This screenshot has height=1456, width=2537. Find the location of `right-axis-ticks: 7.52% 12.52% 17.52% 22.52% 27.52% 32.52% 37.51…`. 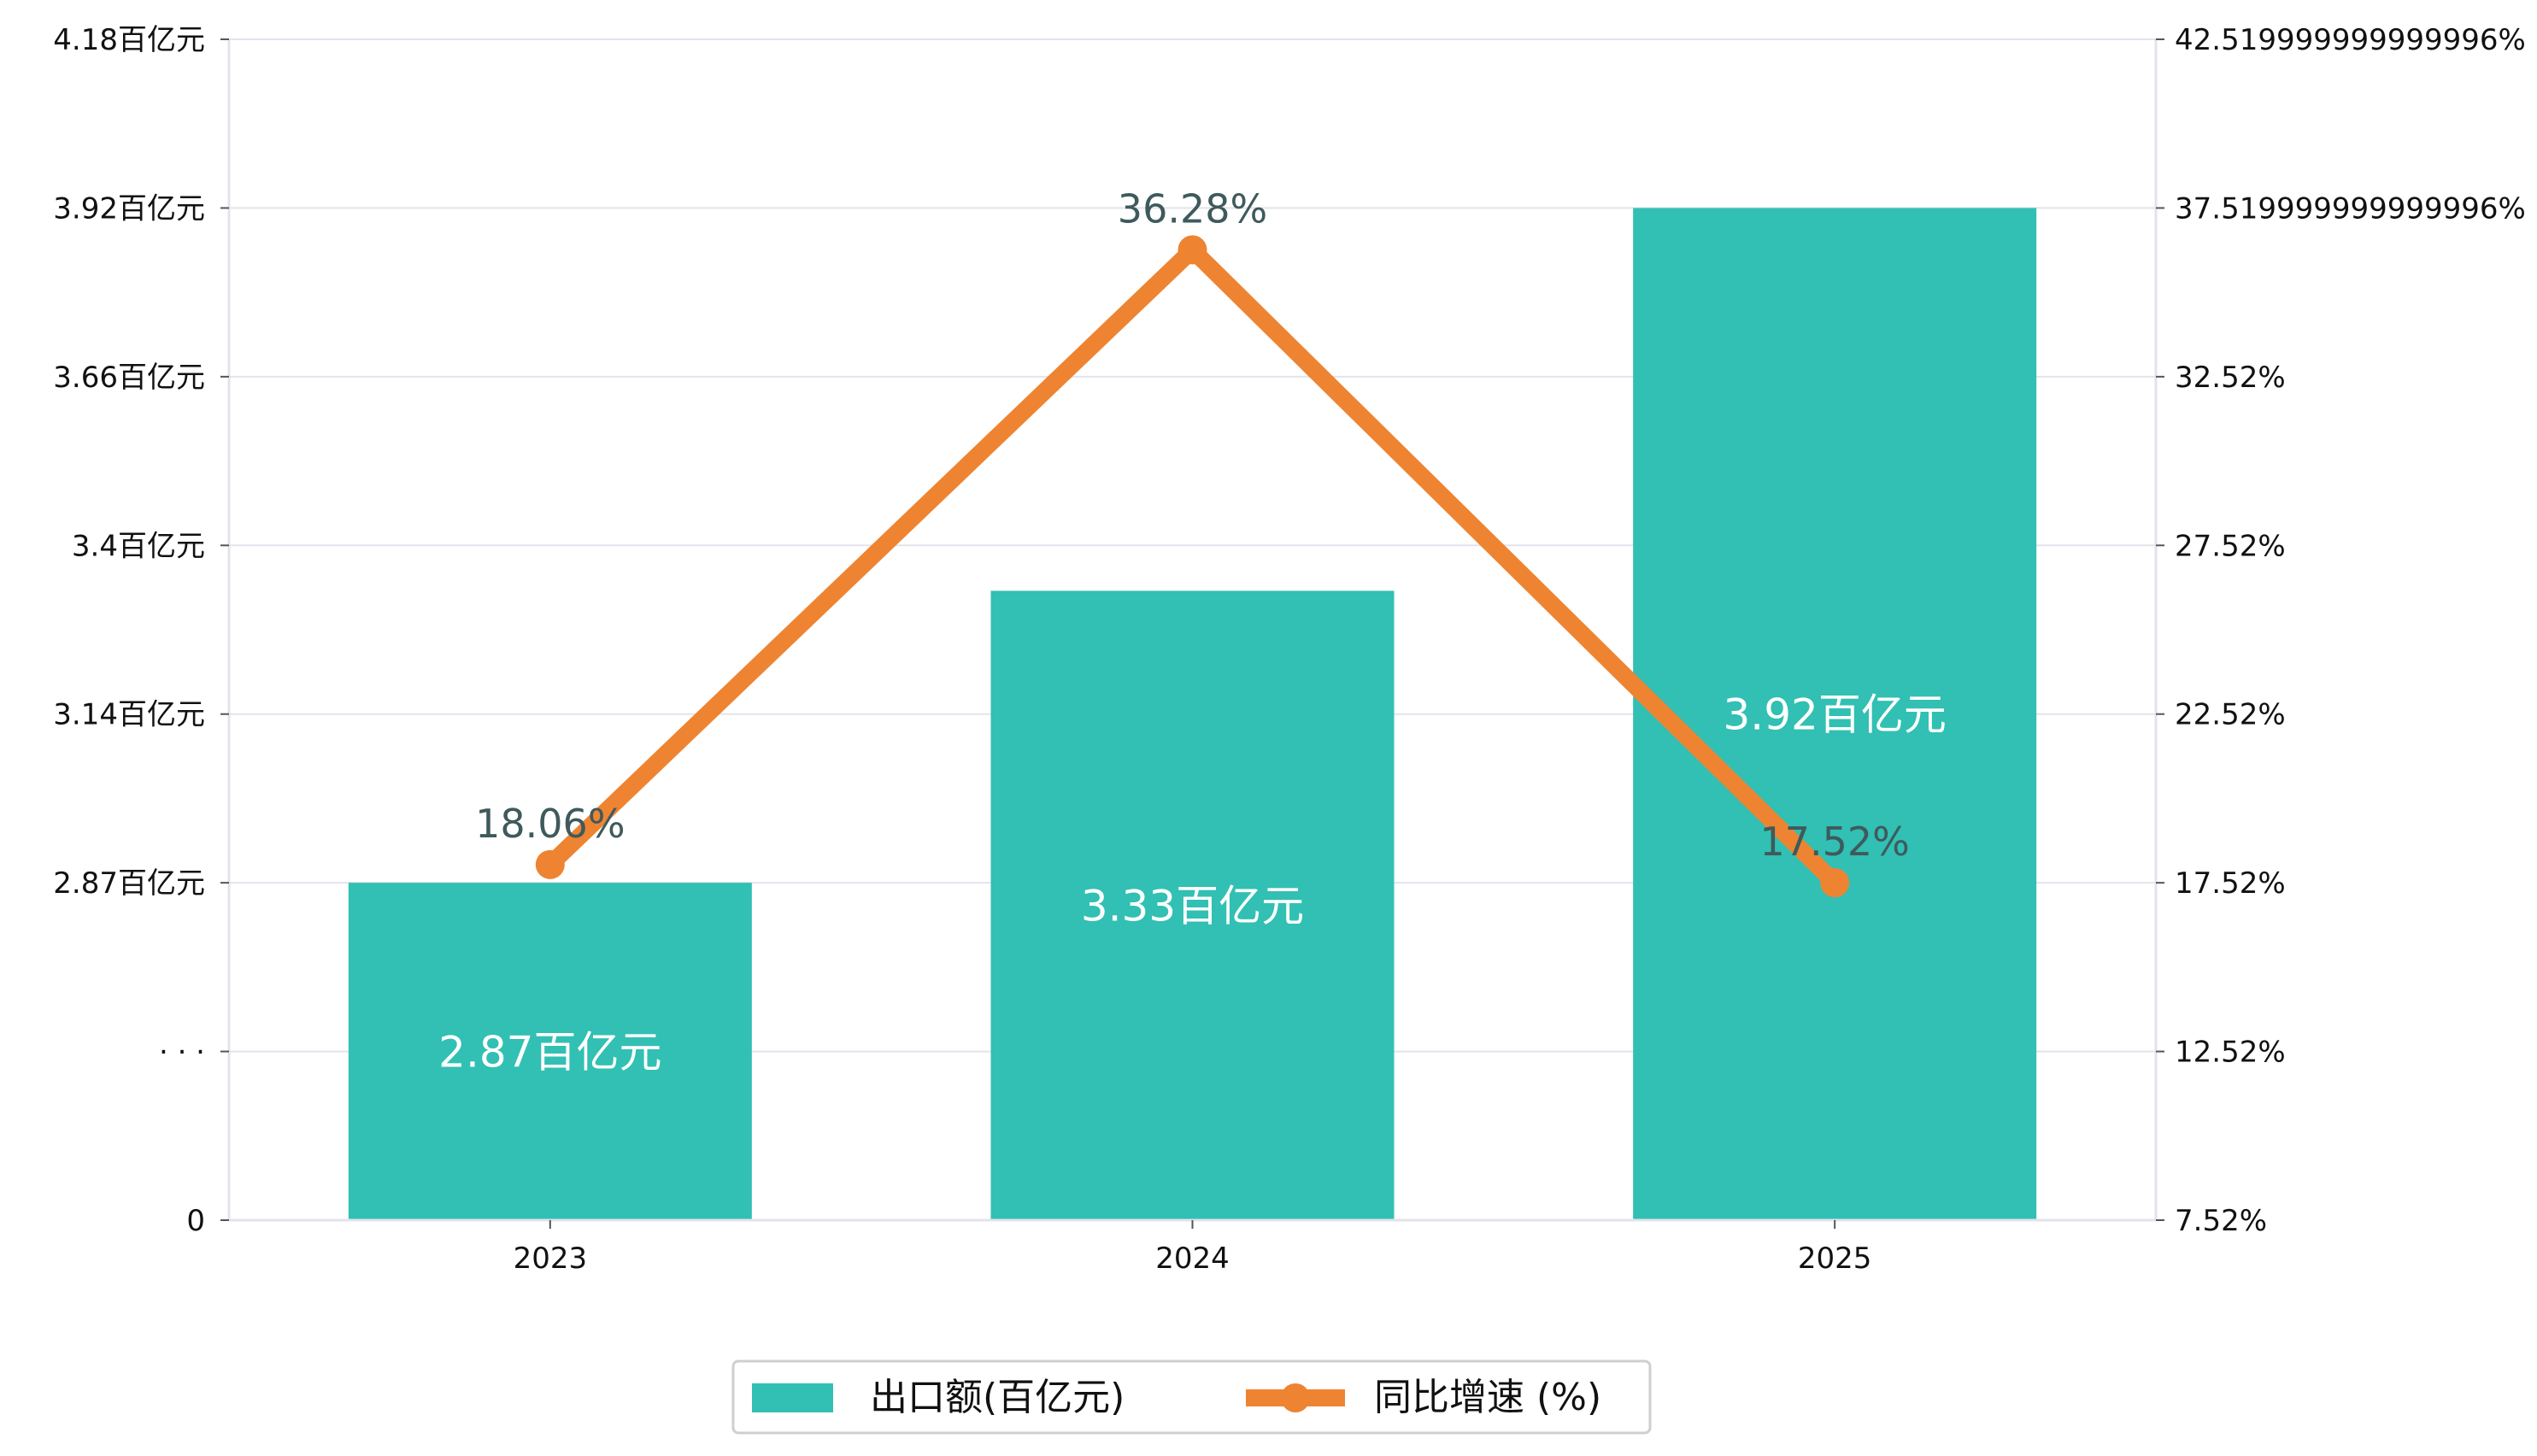

right-axis-ticks: 7.52% 12.52% 17.52% 22.52% 27.52% 32.52% 37.51… is located at coordinates (2341, 631).